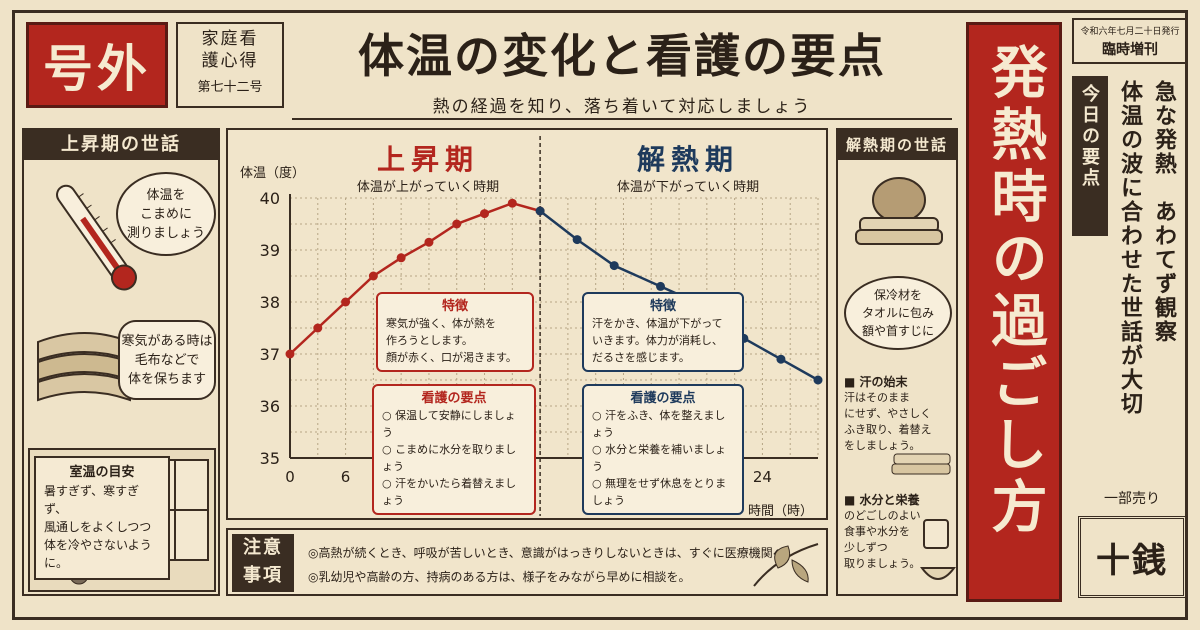 The image size is (1200, 630). I want to click on date-box: 令和六年七月二十日発行 臨時増刊, so click(1130, 41).